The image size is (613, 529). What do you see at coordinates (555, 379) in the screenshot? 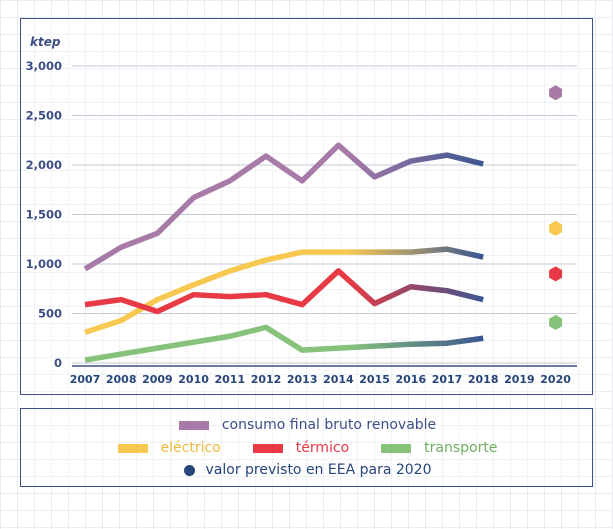
I see `x-tick-label: 2020` at bounding box center [555, 379].